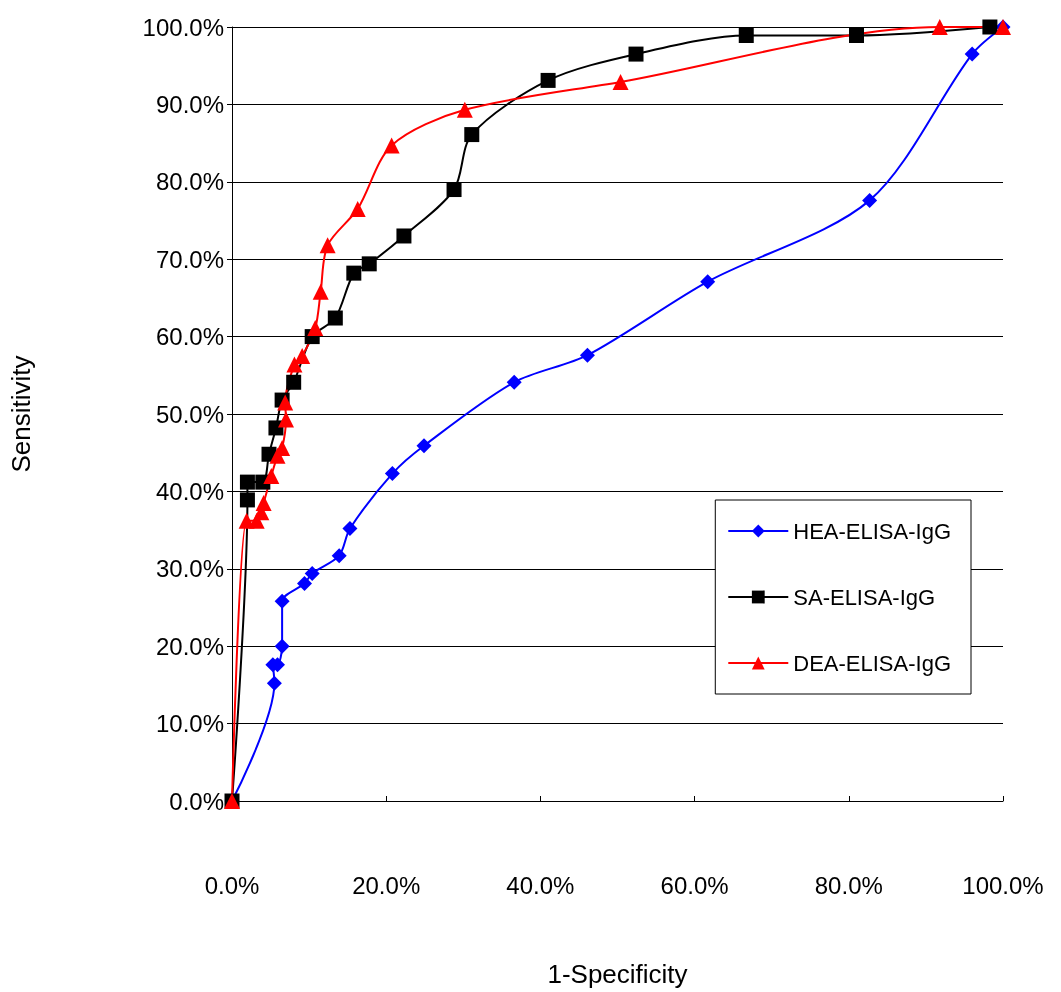  Describe the element at coordinates (694, 885) in the screenshot. I see `x-tick-label: 60.0%` at that location.